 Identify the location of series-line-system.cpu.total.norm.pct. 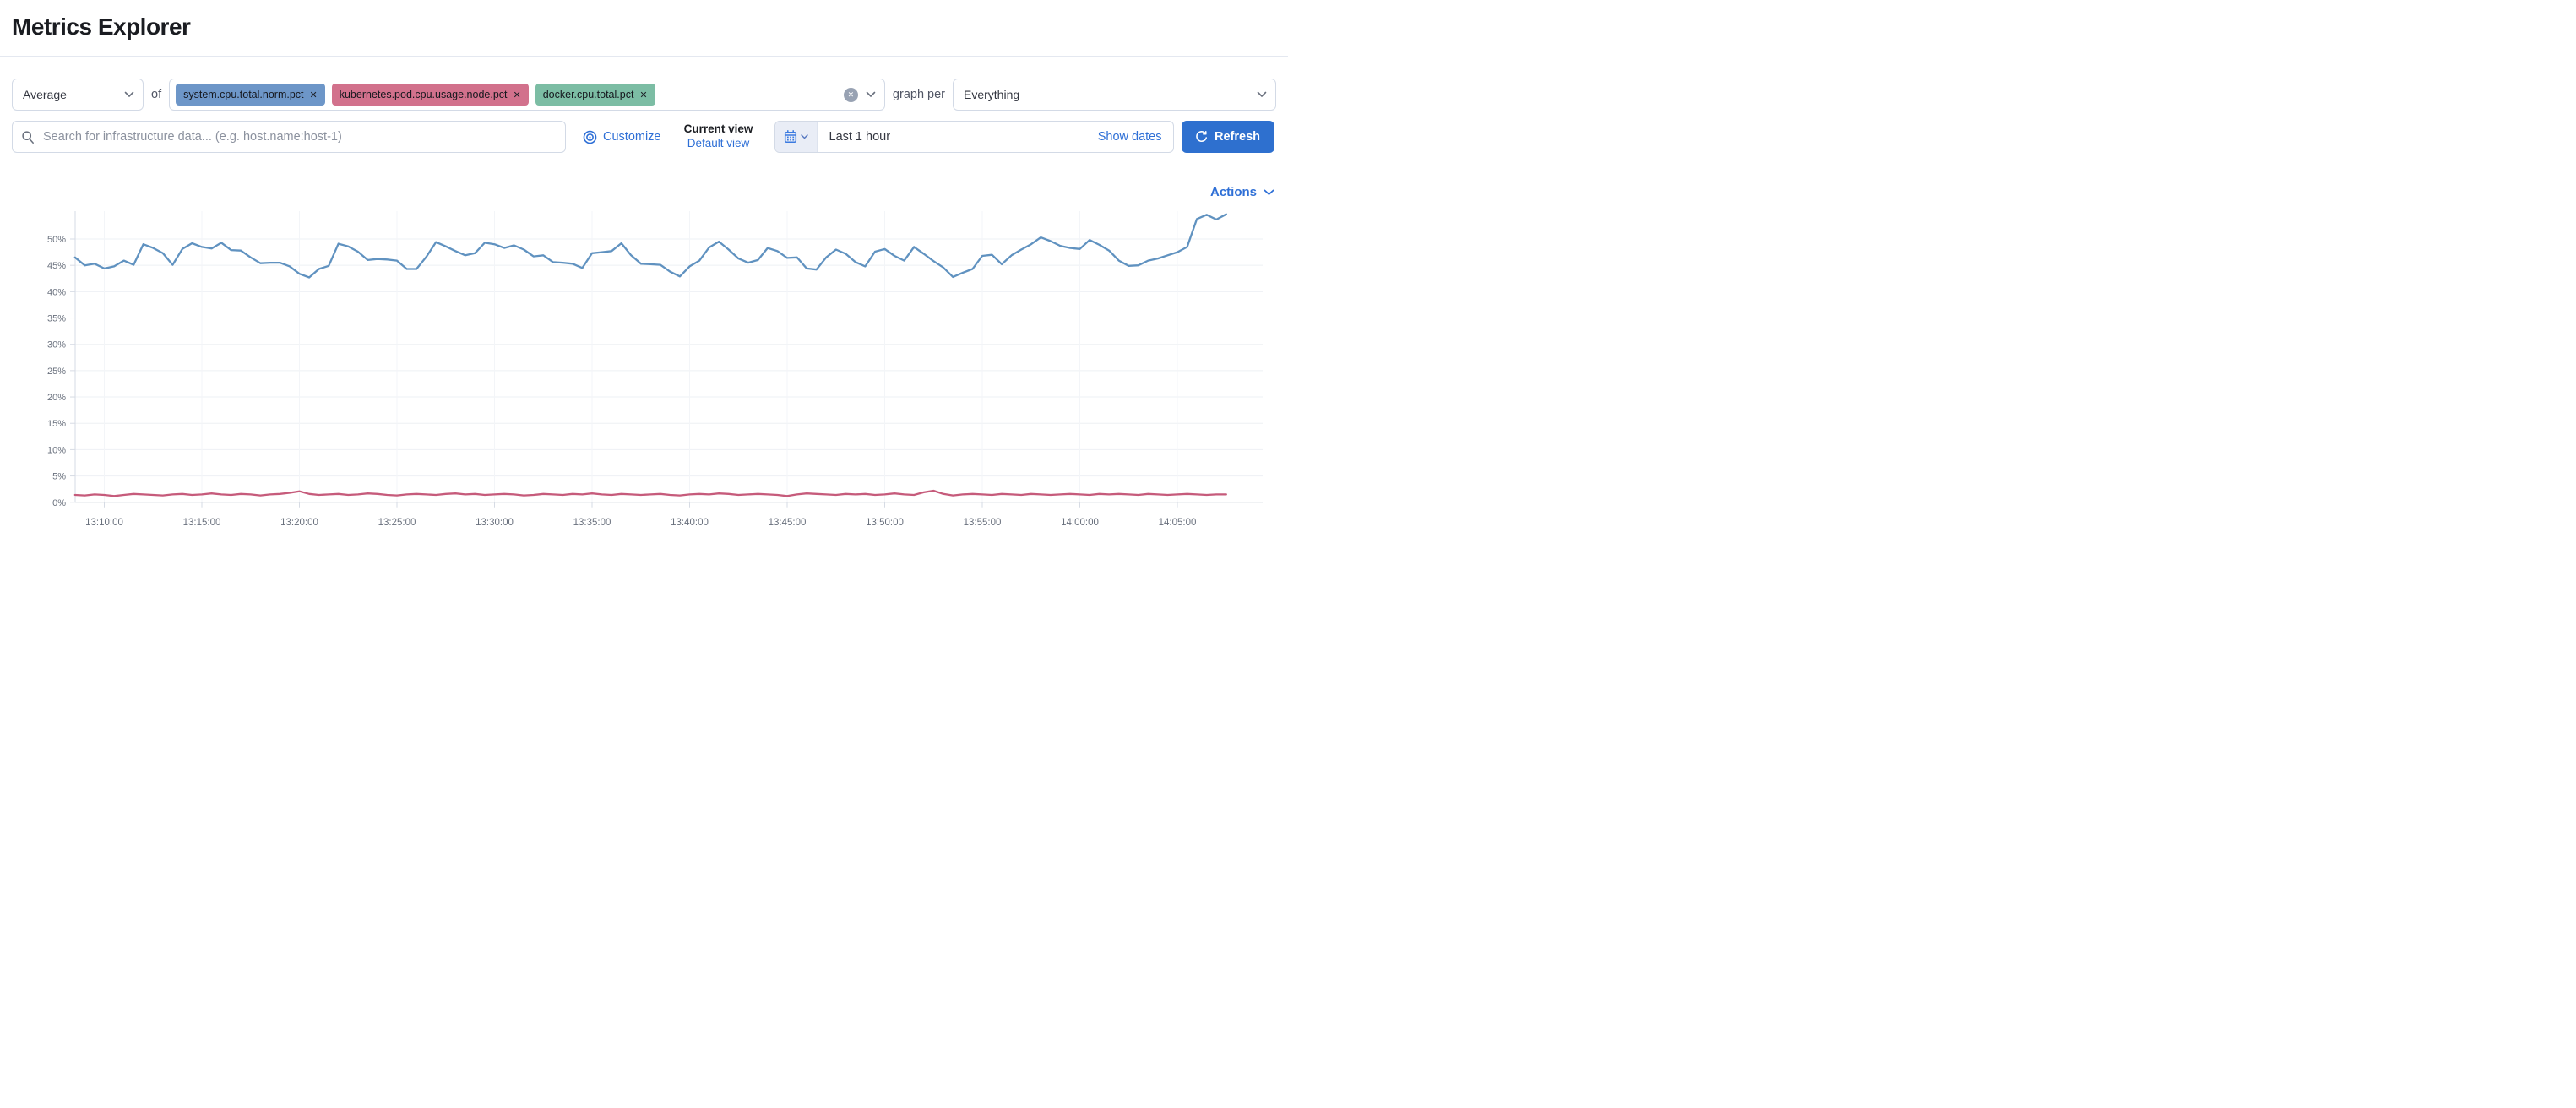
(650, 246).